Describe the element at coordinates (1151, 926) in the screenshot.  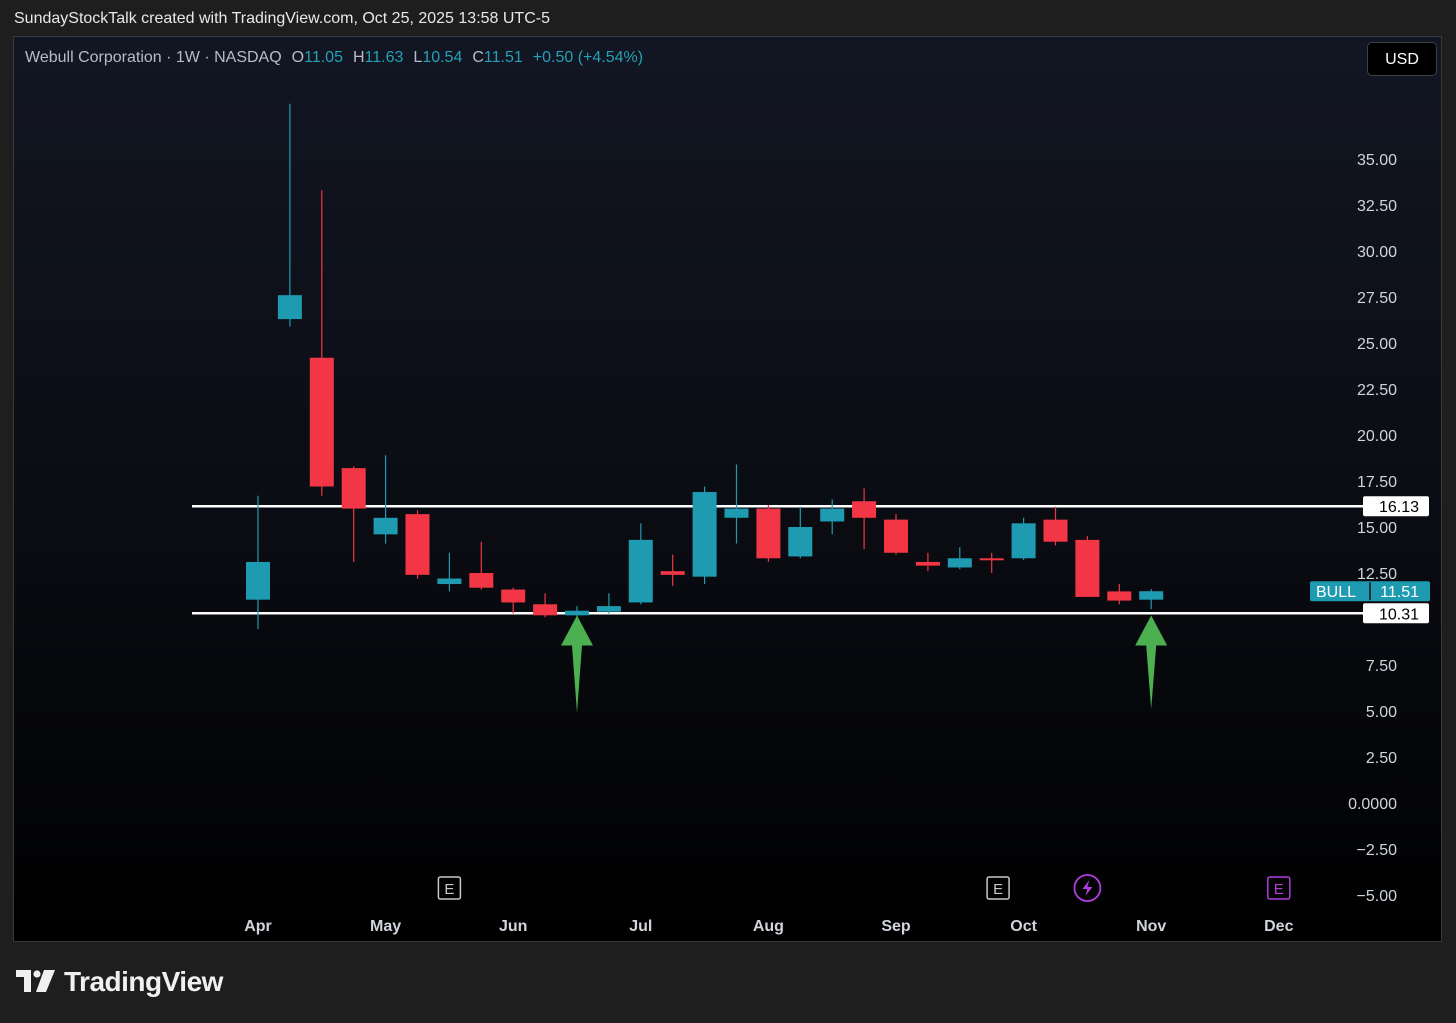
I see `x-month-label: Nov` at that location.